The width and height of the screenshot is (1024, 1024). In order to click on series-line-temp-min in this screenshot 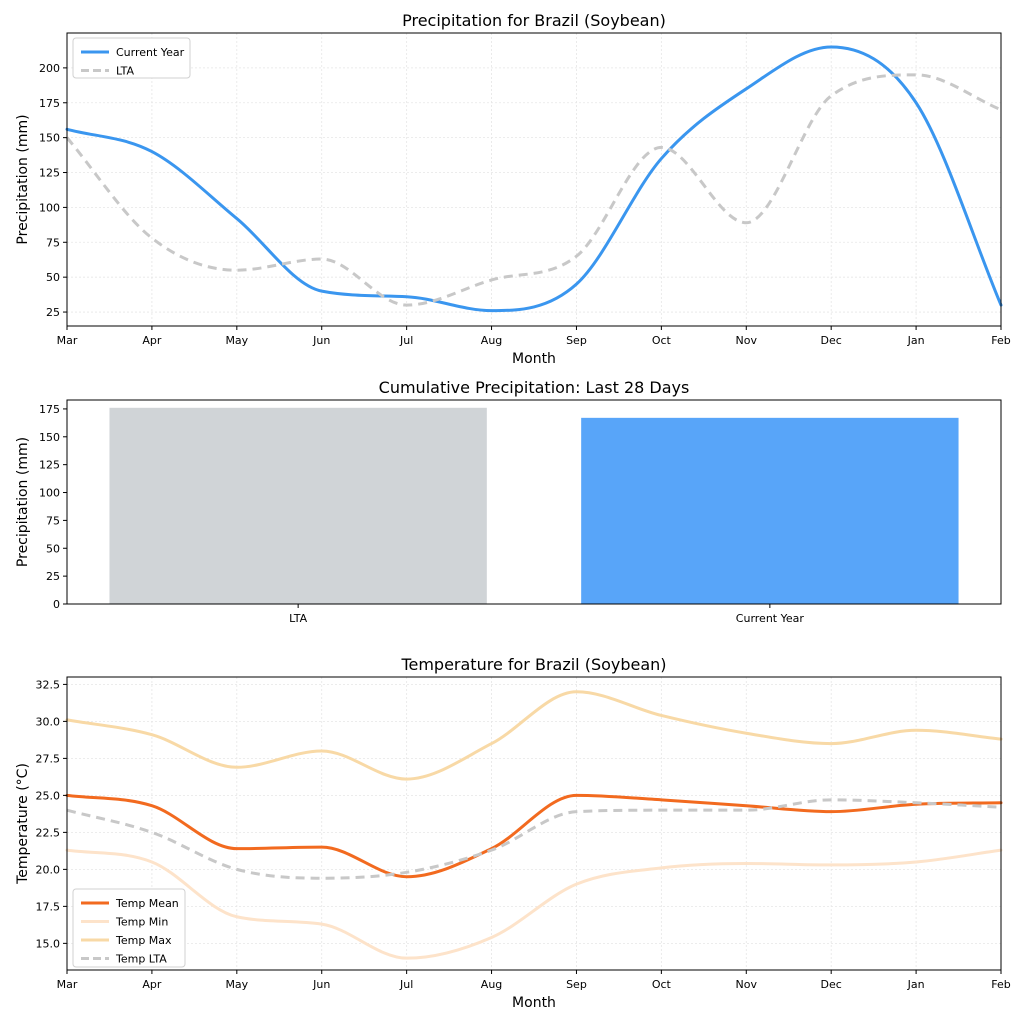, I will do `click(534, 904)`.